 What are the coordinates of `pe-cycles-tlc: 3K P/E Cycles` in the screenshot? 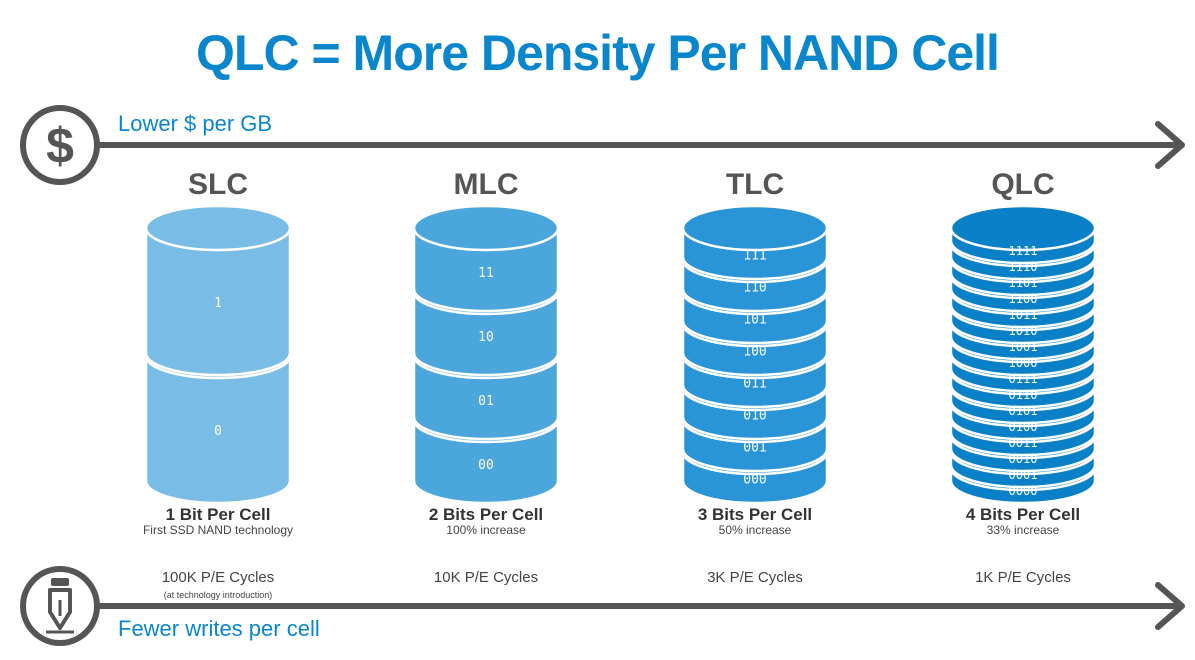 It's located at (755, 577).